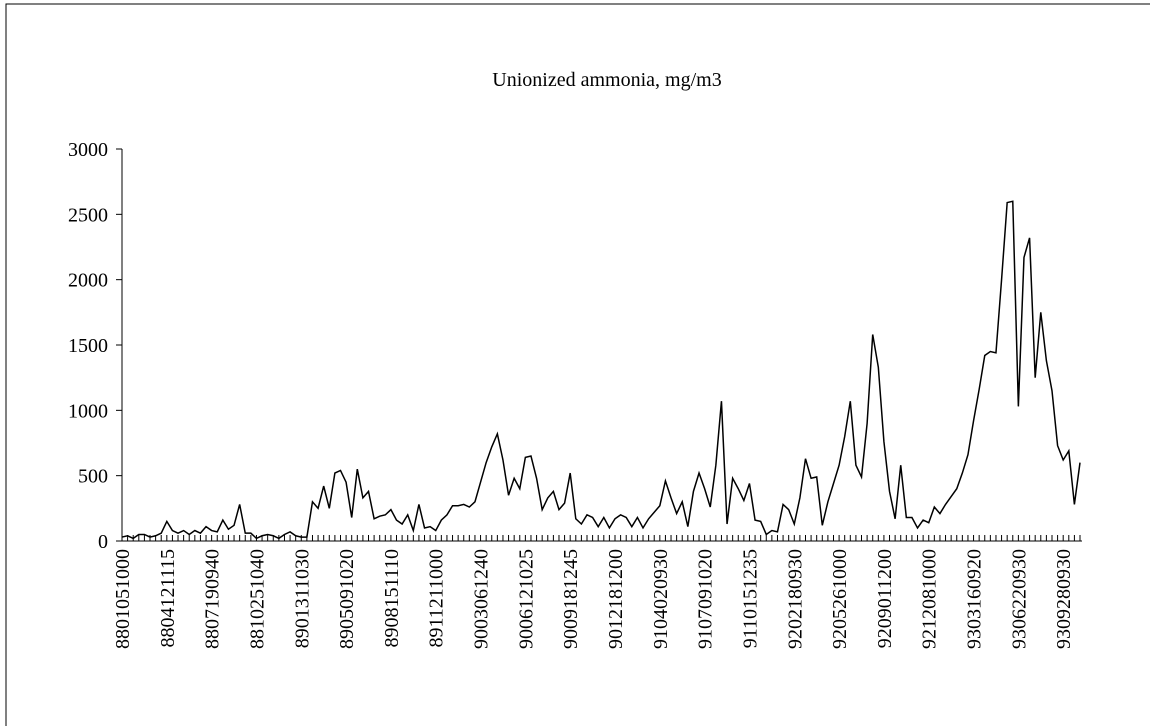 This screenshot has height=726, width=1150. What do you see at coordinates (750, 598) in the screenshot?
I see `x-tick-label: 9110151235` at bounding box center [750, 598].